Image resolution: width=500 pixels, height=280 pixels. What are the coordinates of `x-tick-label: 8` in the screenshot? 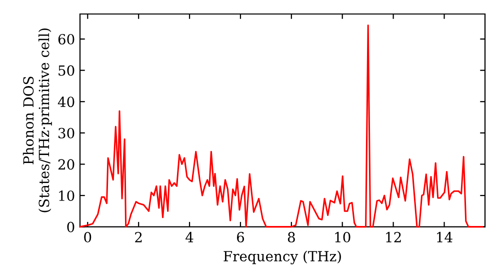 It's located at (291, 237).